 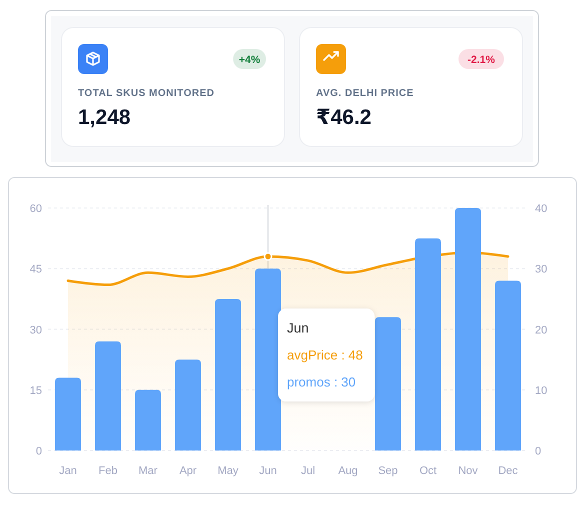 I want to click on y-tick-label: 15, so click(x=36, y=390).